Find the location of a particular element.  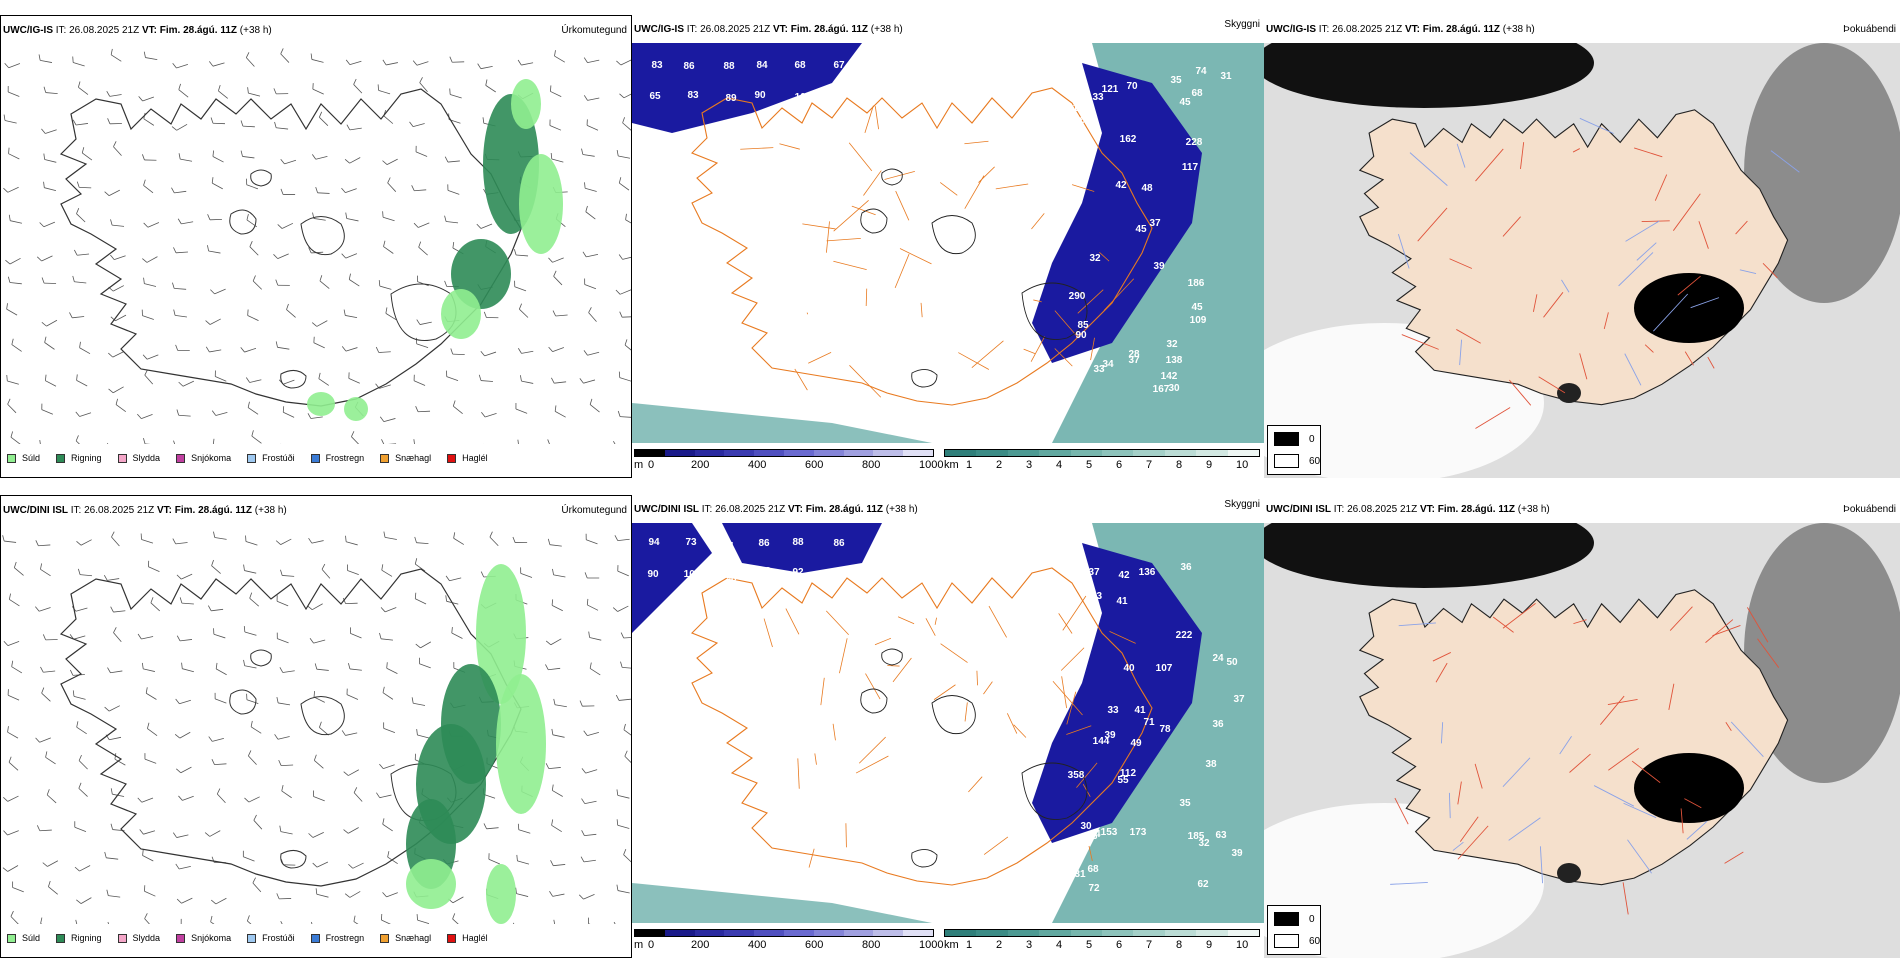

cloud-legend-value: 60 is located at coordinates (1314, 461).